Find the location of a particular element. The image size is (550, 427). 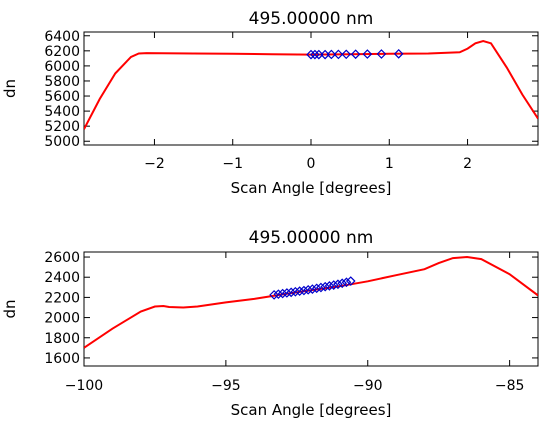

chart2-ytick-label: 2200 is located at coordinates (62, 298).